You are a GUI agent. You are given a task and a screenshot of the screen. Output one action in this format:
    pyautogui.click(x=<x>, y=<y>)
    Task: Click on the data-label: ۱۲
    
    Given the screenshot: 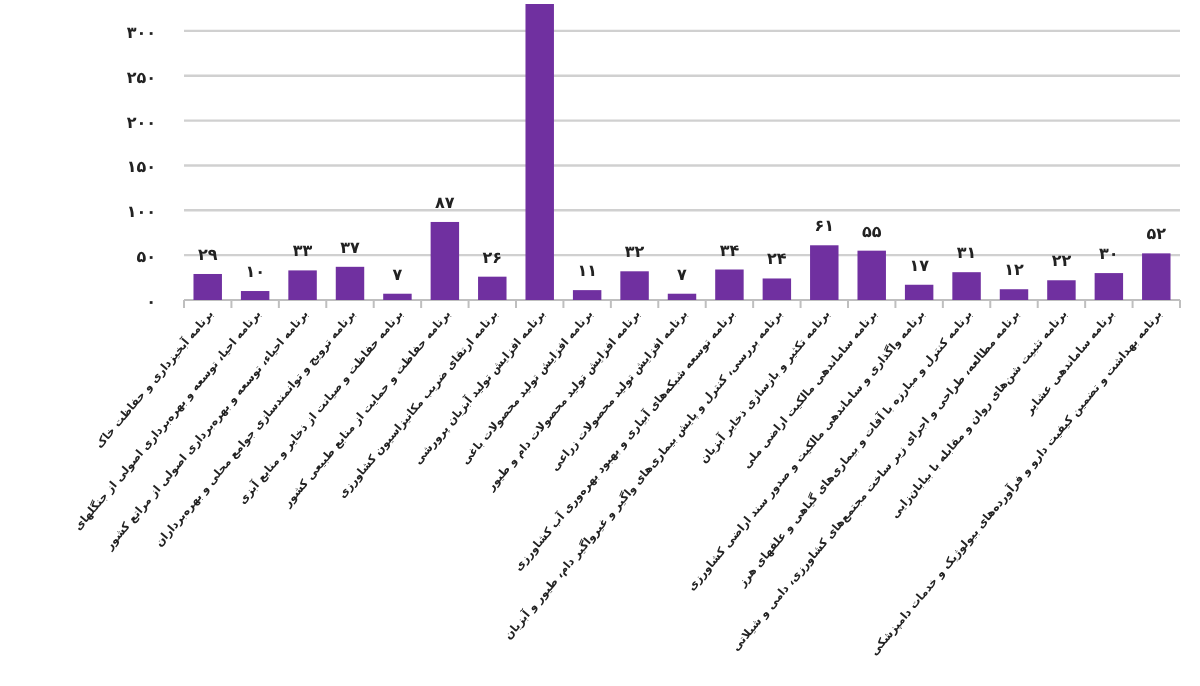 What is the action you would take?
    pyautogui.click(x=1014, y=270)
    